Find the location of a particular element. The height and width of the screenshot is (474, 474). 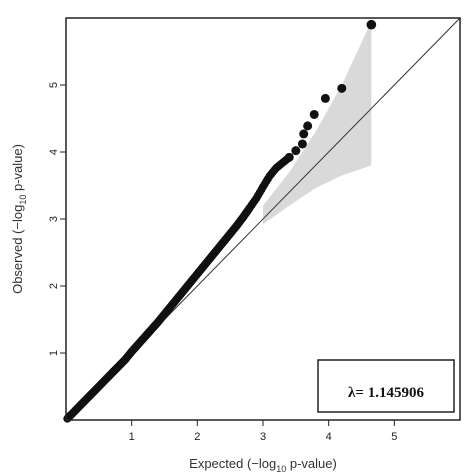

y-tick-label: 5 is located at coordinates (54, 85).